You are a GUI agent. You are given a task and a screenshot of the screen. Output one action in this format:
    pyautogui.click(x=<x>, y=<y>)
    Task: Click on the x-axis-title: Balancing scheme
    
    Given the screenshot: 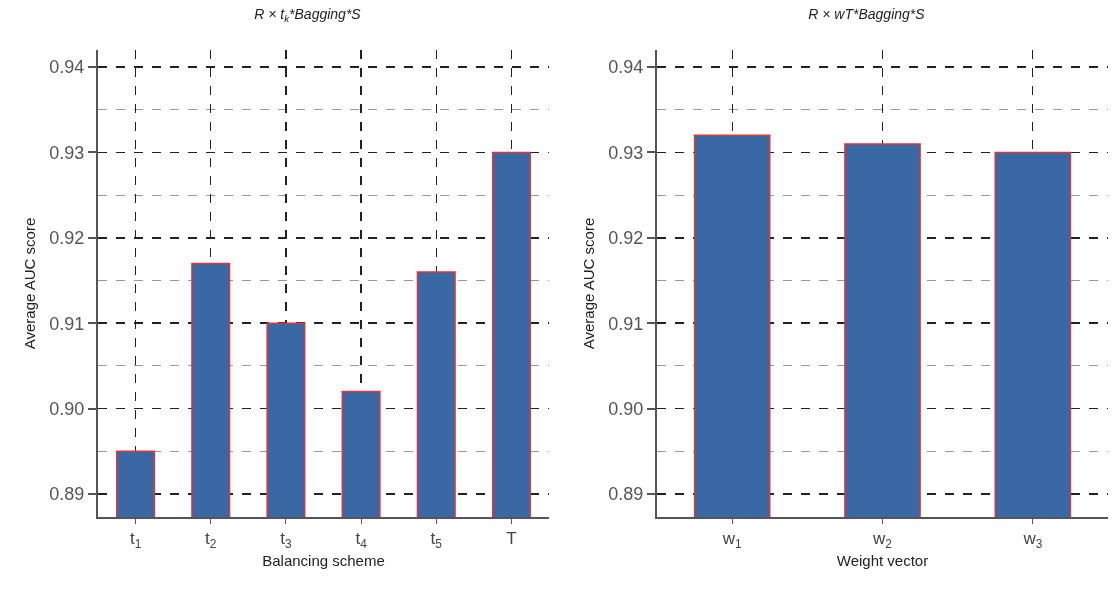 What is the action you would take?
    pyautogui.click(x=323, y=561)
    